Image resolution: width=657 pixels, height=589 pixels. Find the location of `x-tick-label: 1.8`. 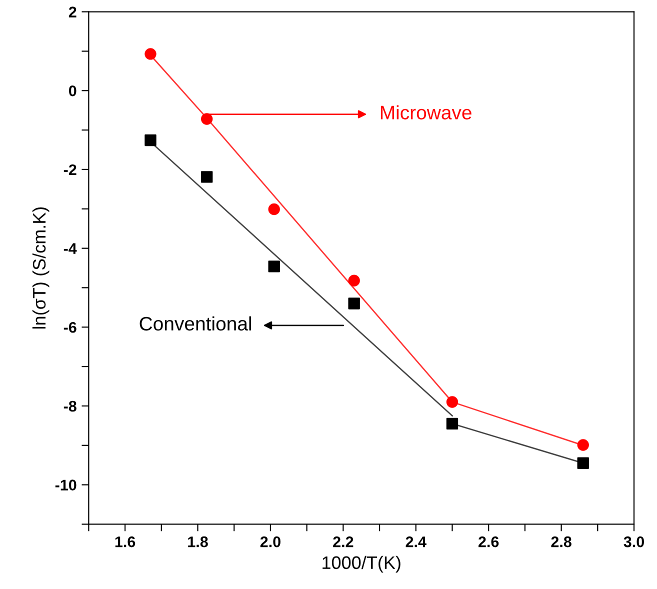

x-tick-label: 1.8 is located at coordinates (198, 542).